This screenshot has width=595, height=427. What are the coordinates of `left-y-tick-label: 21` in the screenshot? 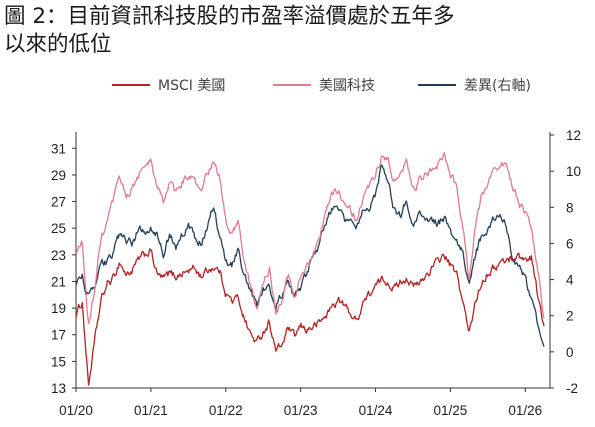 It's located at (58, 281).